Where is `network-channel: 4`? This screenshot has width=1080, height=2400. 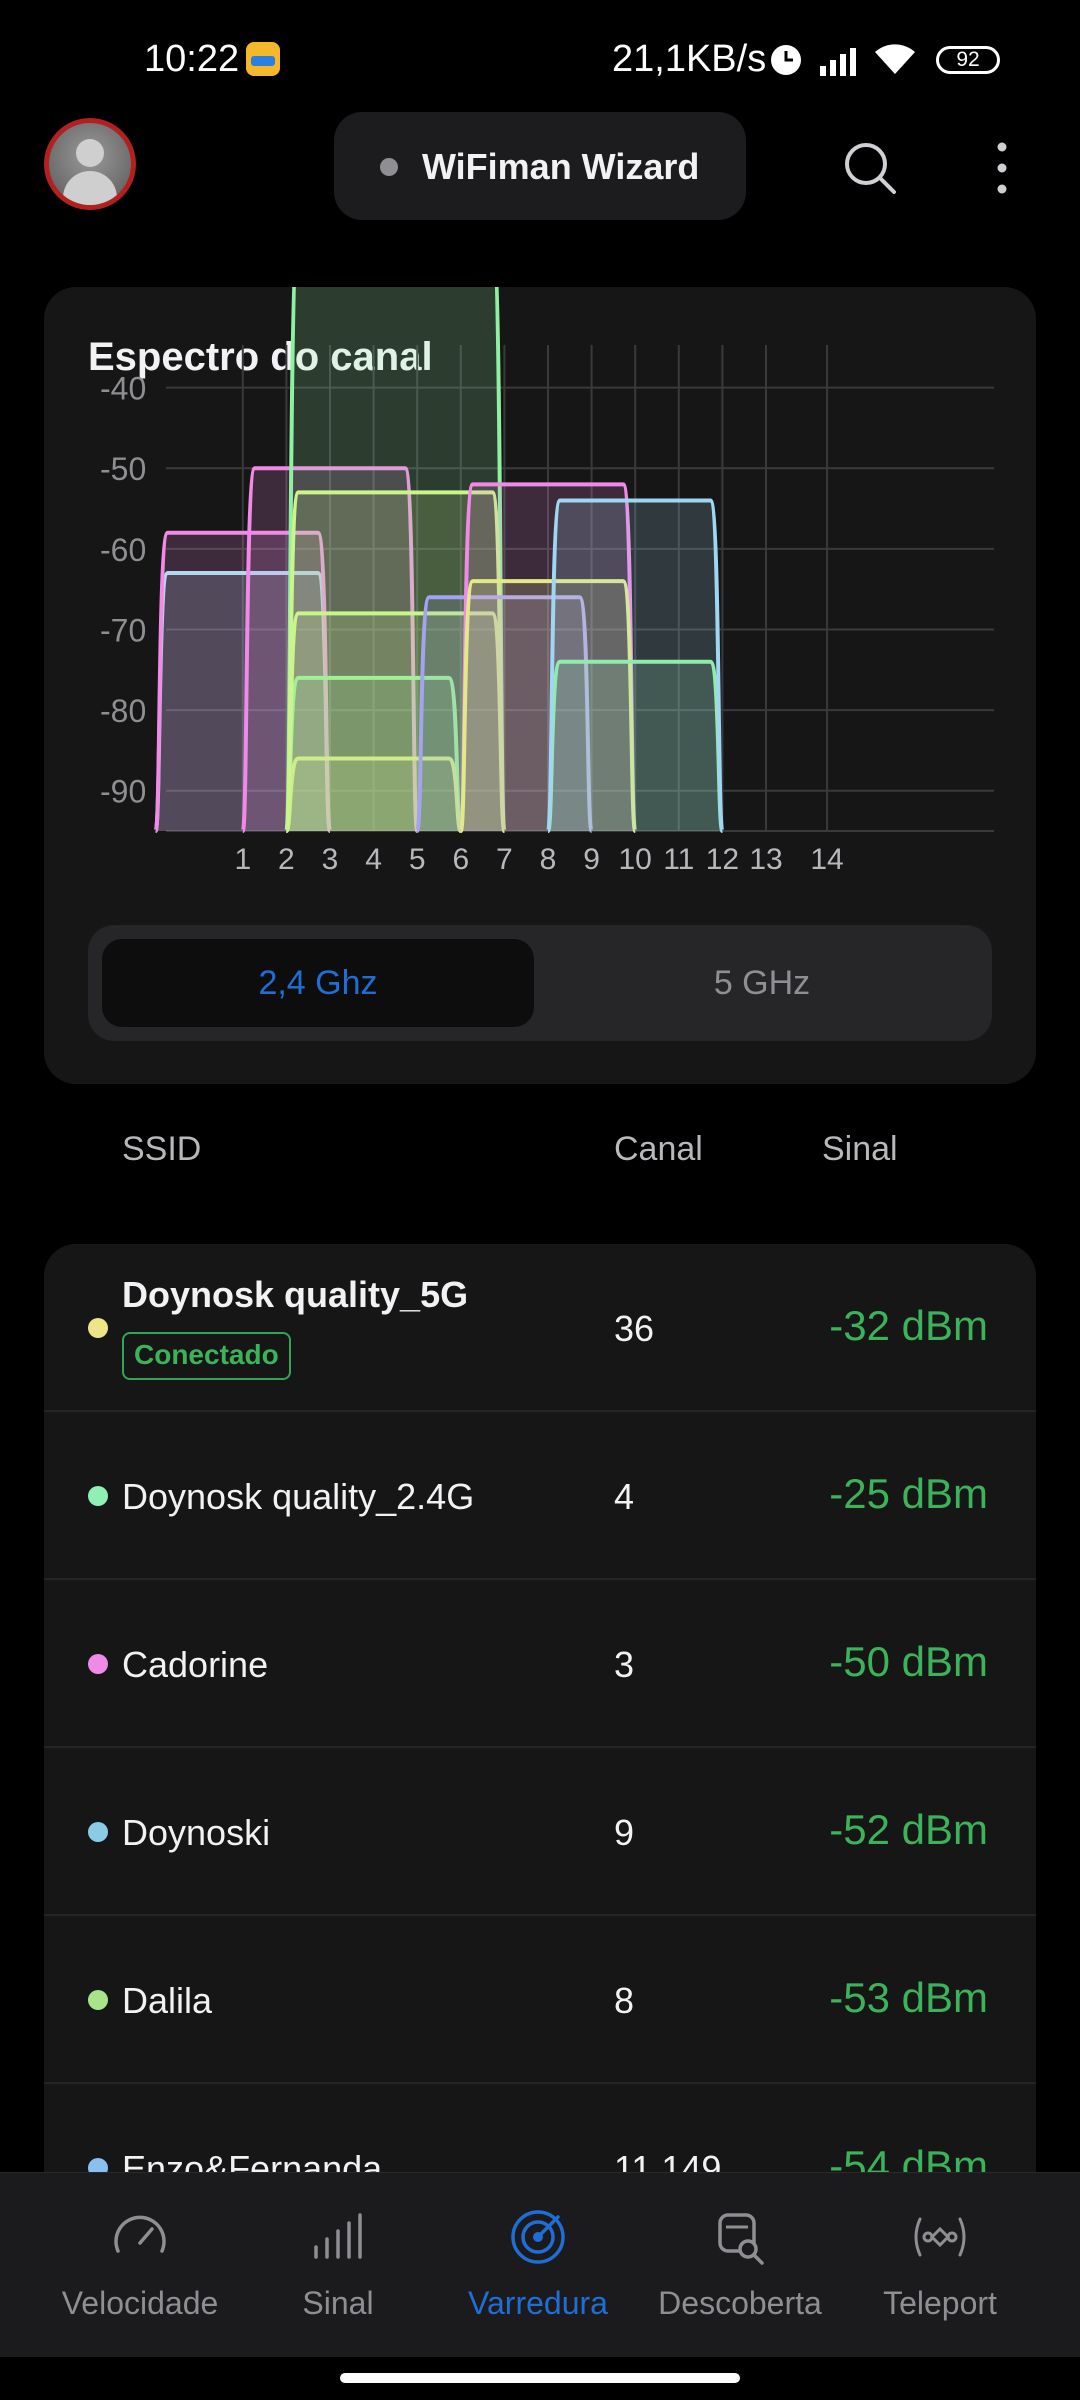 network-channel: 4 is located at coordinates (624, 1496).